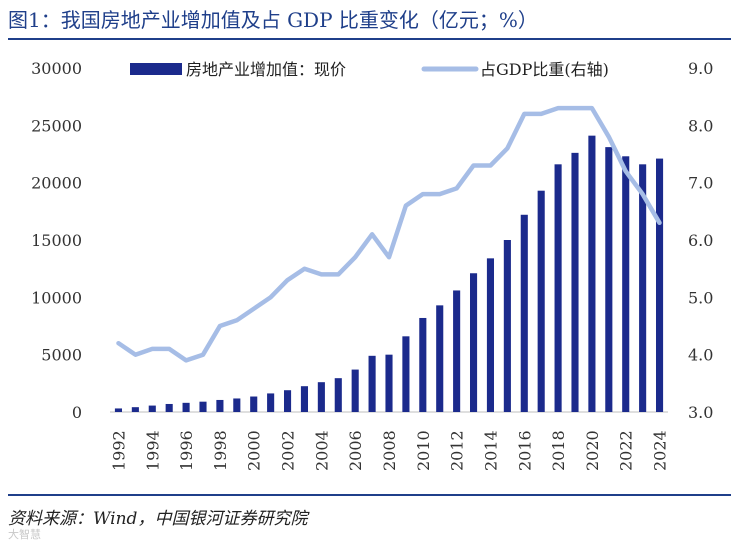  Describe the element at coordinates (626, 450) in the screenshot. I see `x-axis-tick-label: 2022` at that location.